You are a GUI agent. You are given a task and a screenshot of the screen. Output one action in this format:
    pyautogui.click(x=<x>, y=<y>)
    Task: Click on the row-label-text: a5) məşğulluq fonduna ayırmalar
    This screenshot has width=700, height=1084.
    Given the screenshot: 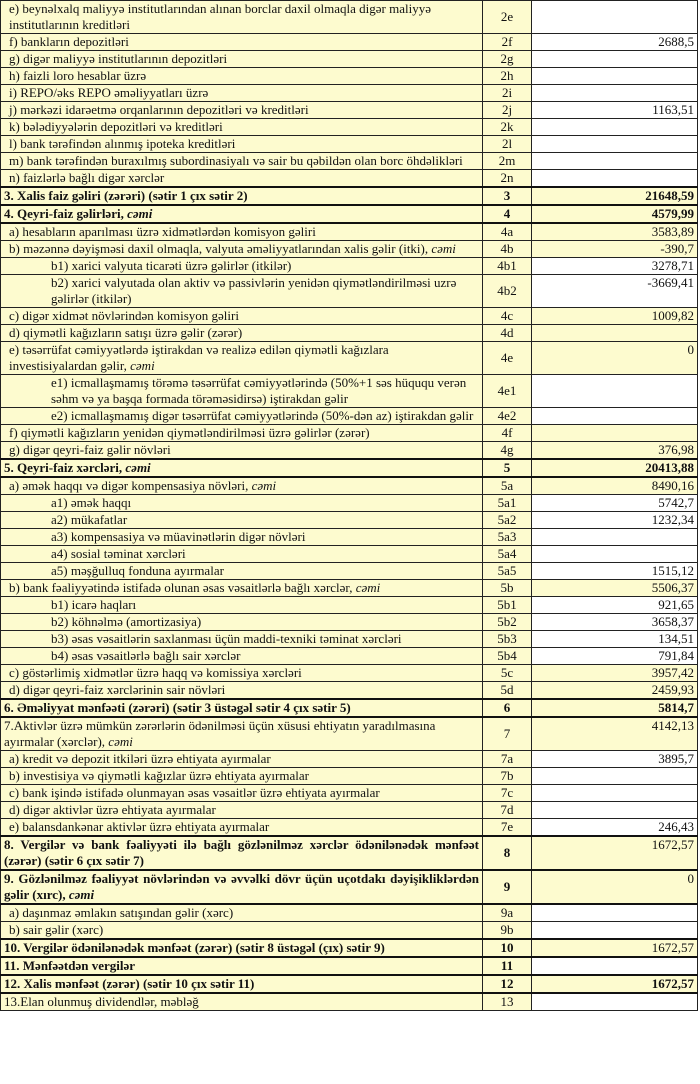 What is the action you would take?
    pyautogui.click(x=137, y=570)
    